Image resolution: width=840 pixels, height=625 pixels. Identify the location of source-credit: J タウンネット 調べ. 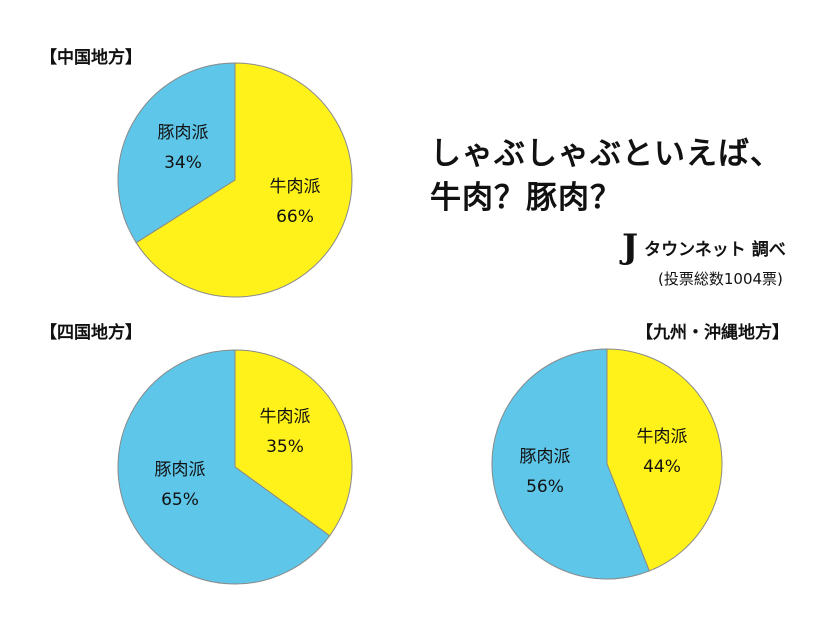
(704, 247).